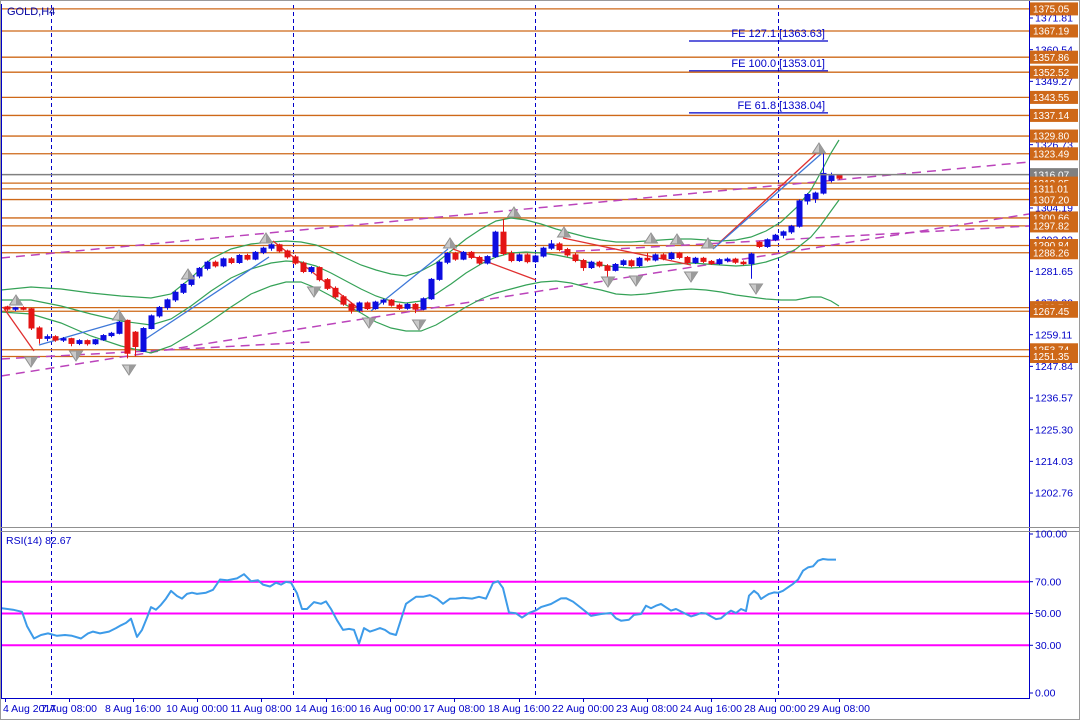 This screenshot has width=1080, height=720. What do you see at coordinates (1051, 190) in the screenshot?
I see `price-badge-text: 1311.01` at bounding box center [1051, 190].